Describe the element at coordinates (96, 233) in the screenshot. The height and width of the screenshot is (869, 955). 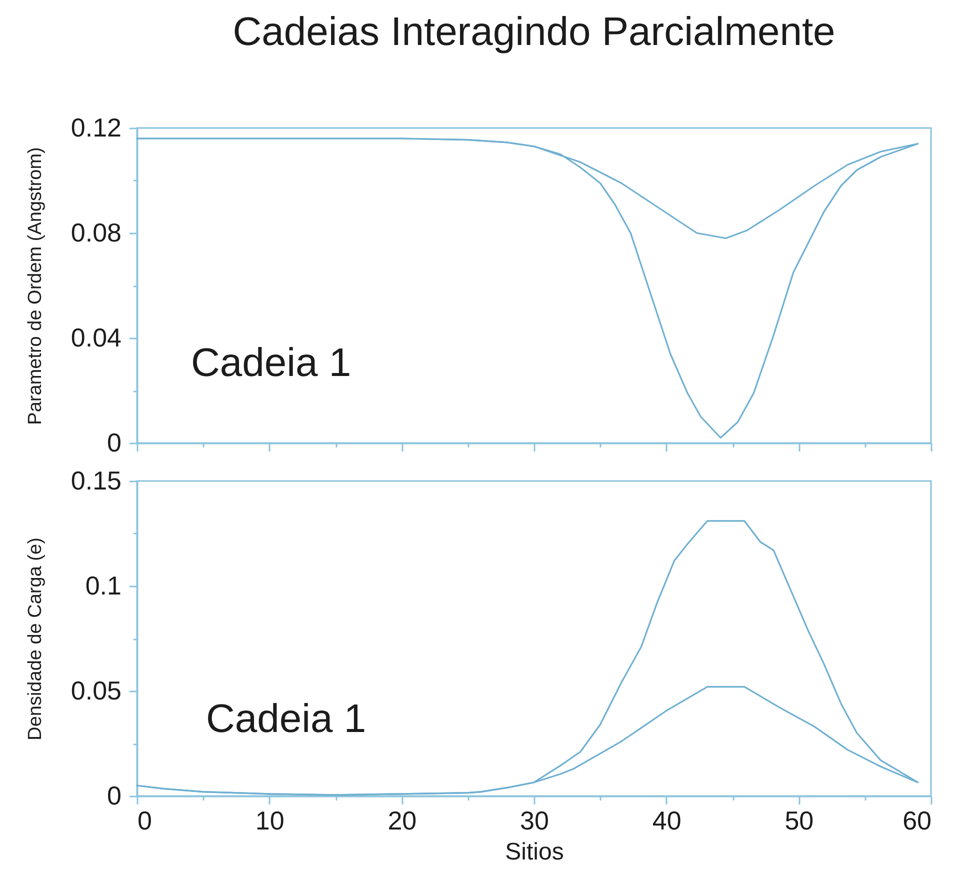
I see `y-tick-label: 0.08` at that location.